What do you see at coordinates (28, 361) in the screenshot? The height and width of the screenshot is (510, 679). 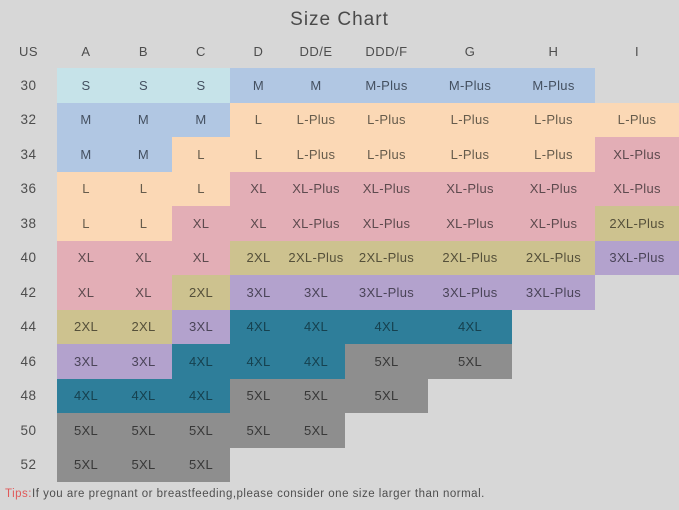 I see `row-label-46: 46` at bounding box center [28, 361].